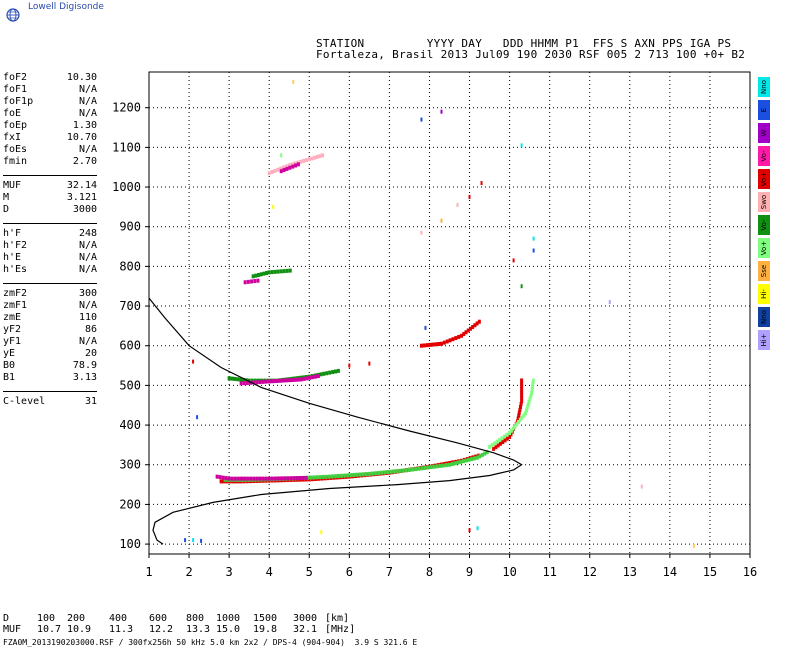 The width and height of the screenshot is (800, 650). Describe the element at coordinates (50, 150) in the screenshot. I see `param-row: foEs N/A` at that location.